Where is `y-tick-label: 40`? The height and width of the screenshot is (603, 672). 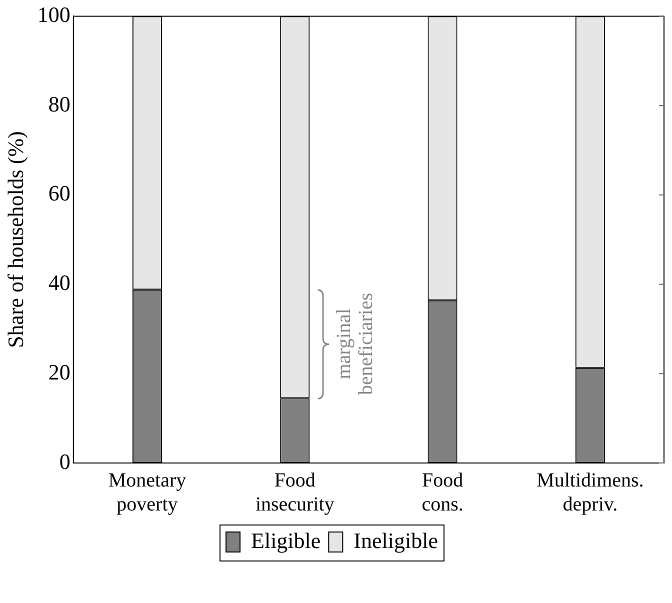 y-tick-label: 40 is located at coordinates (59, 283).